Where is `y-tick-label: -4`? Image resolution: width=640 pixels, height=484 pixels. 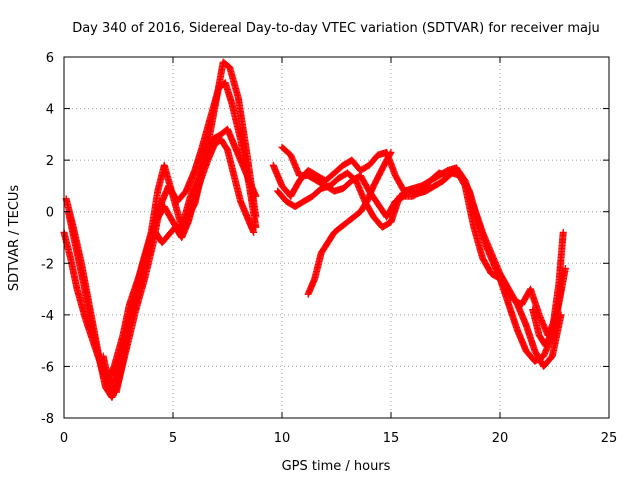
y-tick-label: -4 is located at coordinates (47, 316).